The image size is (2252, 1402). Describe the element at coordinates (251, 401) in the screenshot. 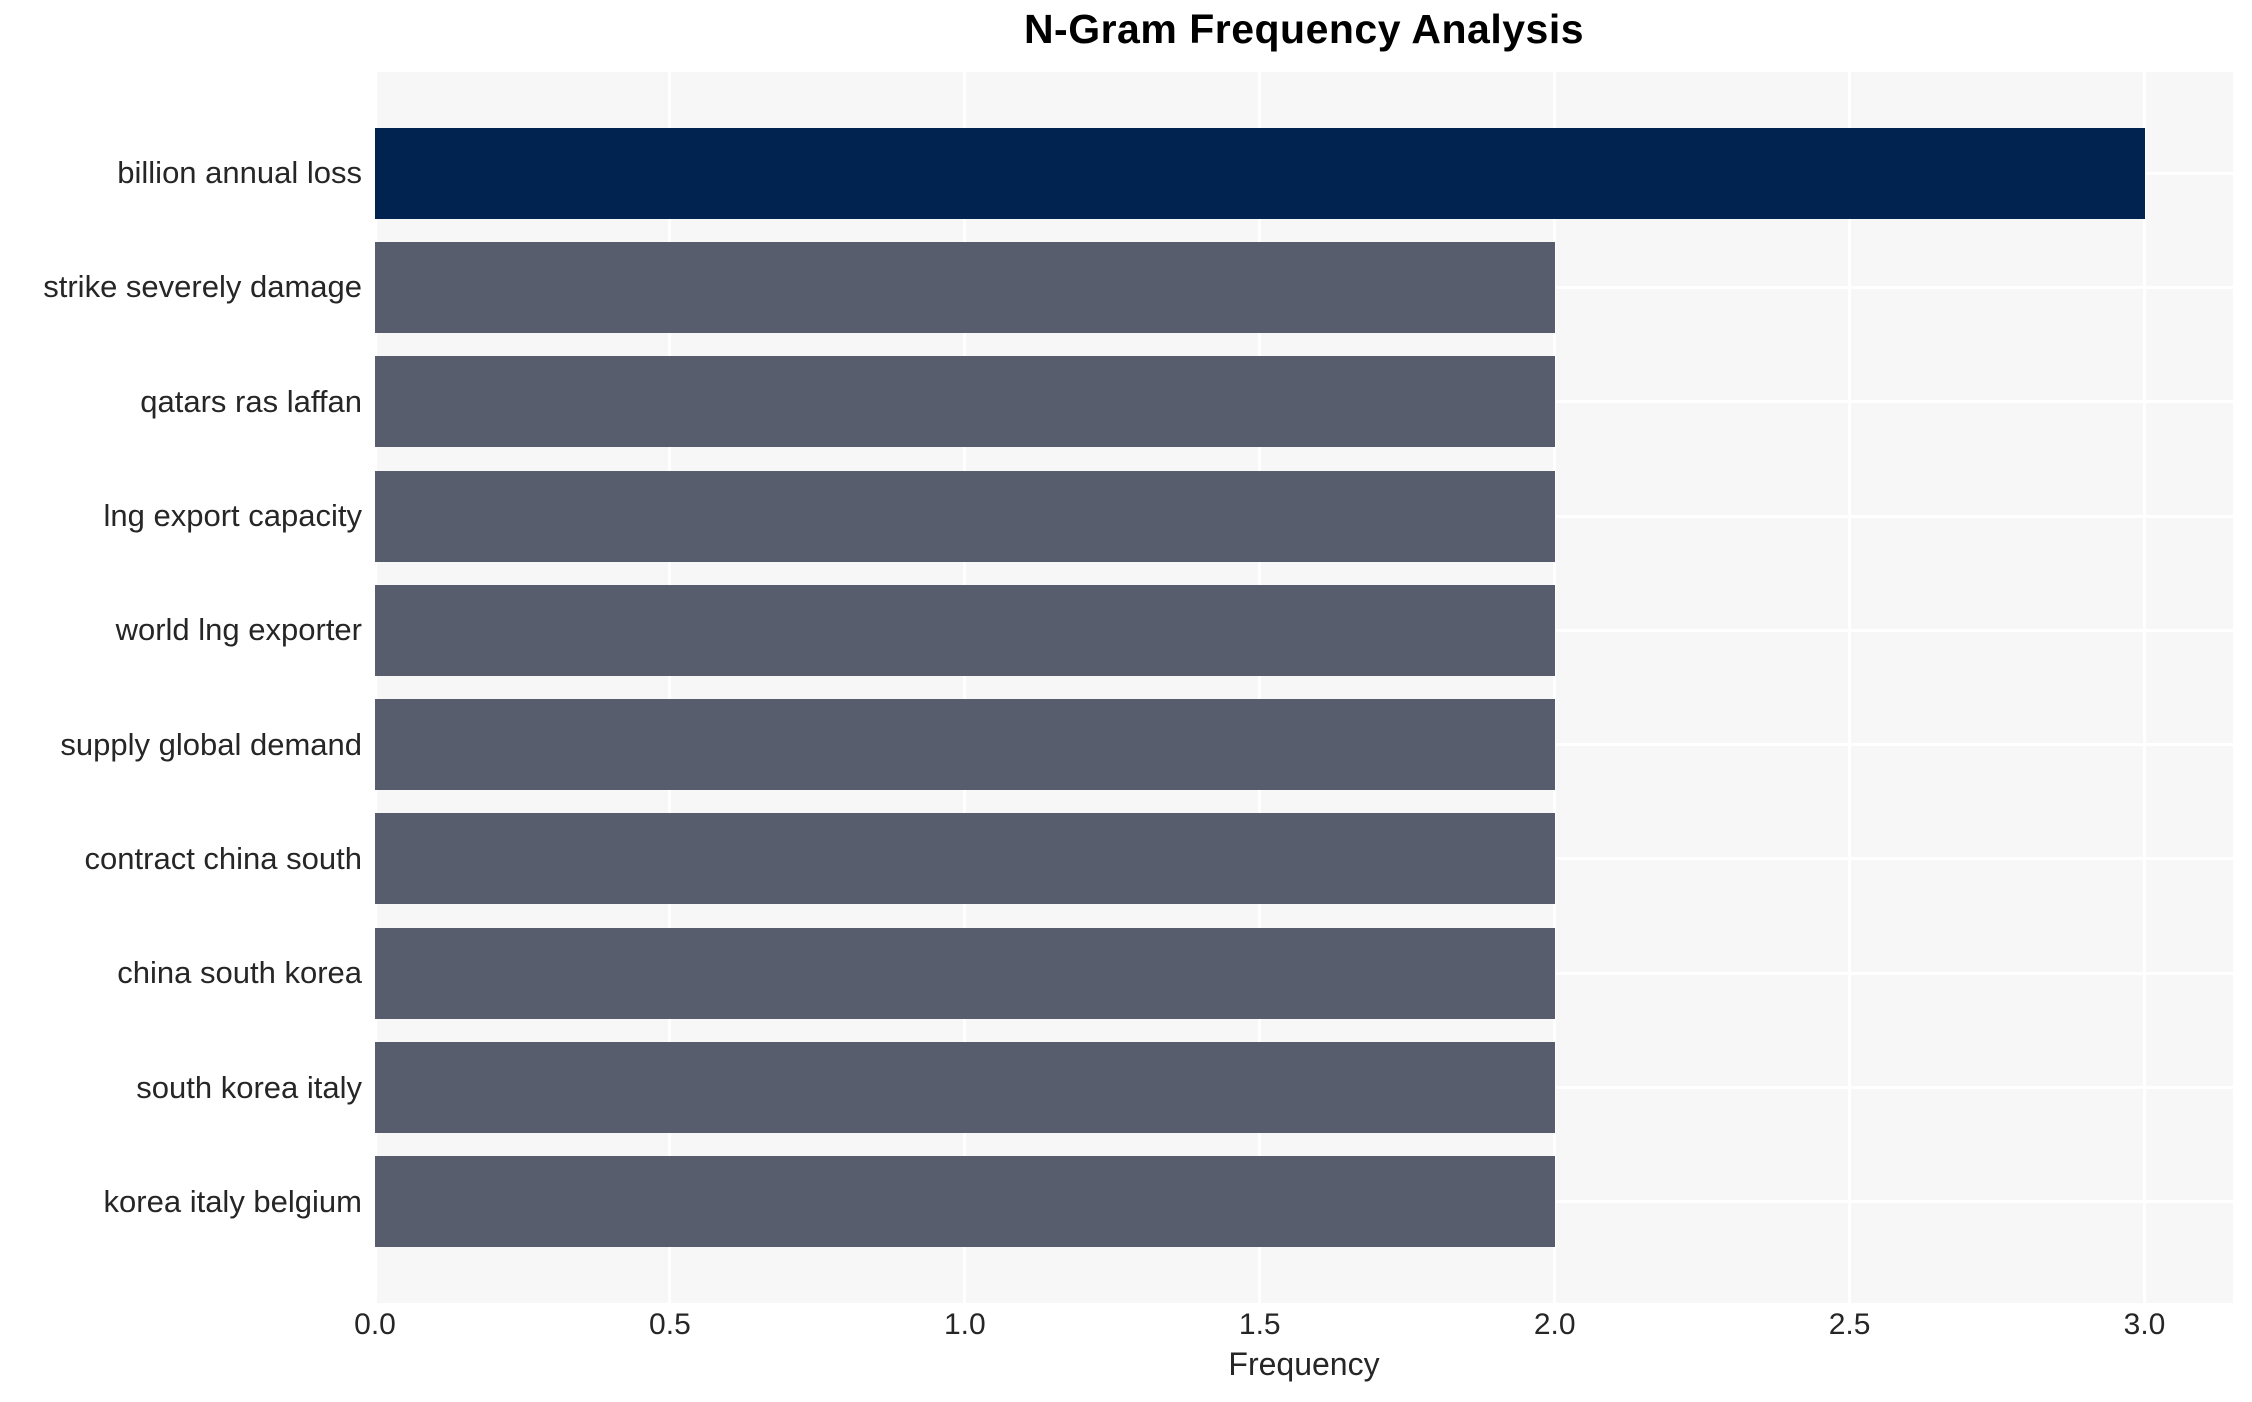

I see `y-tick-label: qatars ras laffan` at that location.